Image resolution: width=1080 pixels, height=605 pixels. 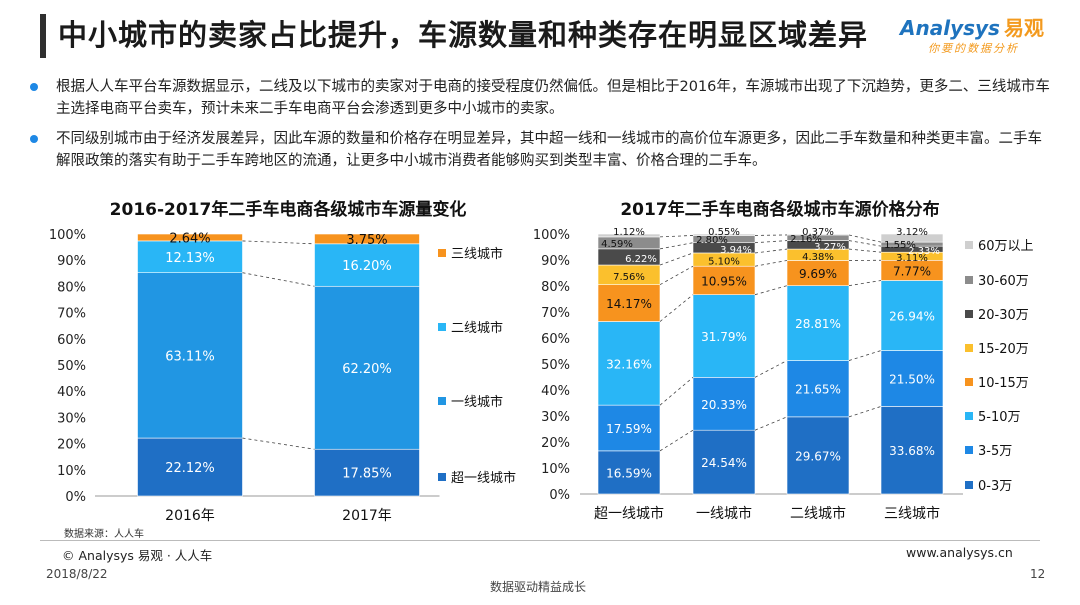 What do you see at coordinates (629, 513) in the screenshot?
I see `x-tick-label: 超一线城市` at bounding box center [629, 513].